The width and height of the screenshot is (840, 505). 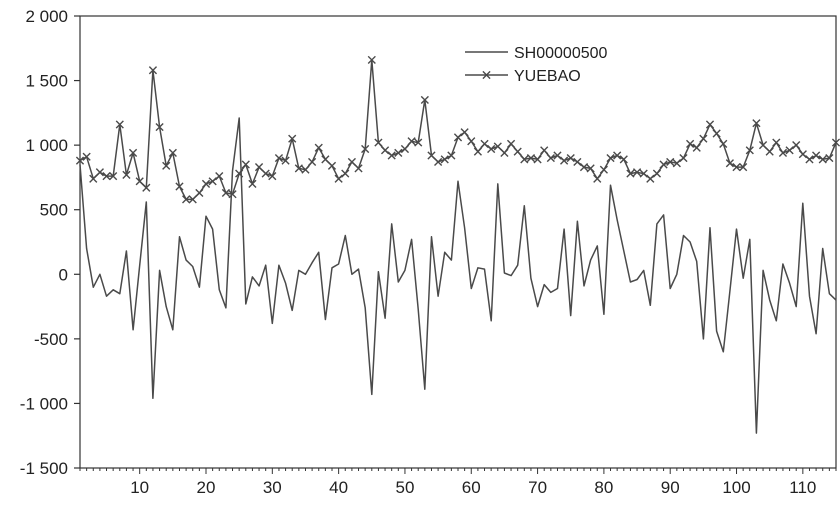 What do you see at coordinates (802, 487) in the screenshot?
I see `x-tick-label: 110` at bounding box center [802, 487].